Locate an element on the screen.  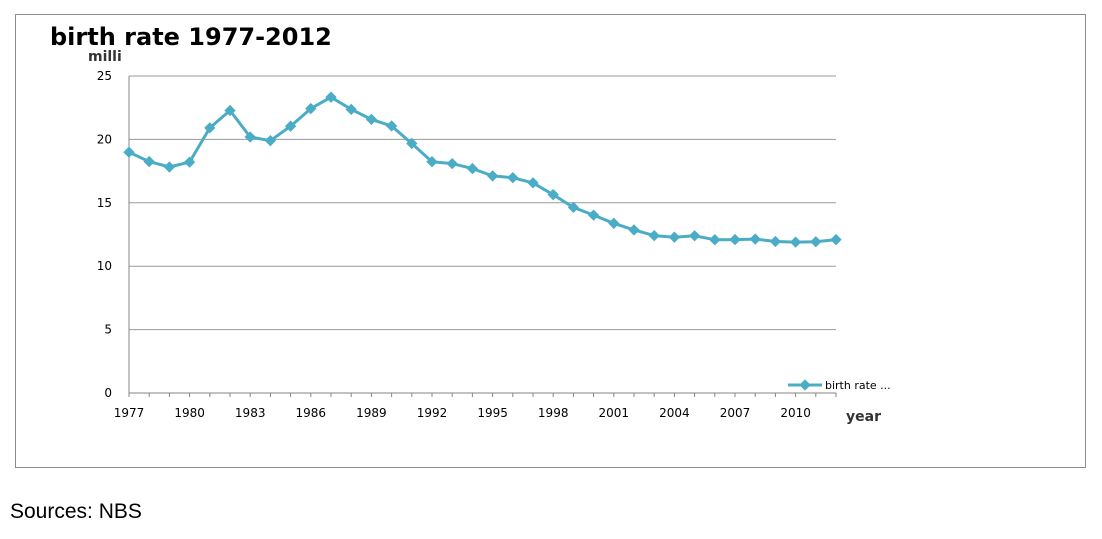
x-tick-label: 1983 is located at coordinates (250, 413).